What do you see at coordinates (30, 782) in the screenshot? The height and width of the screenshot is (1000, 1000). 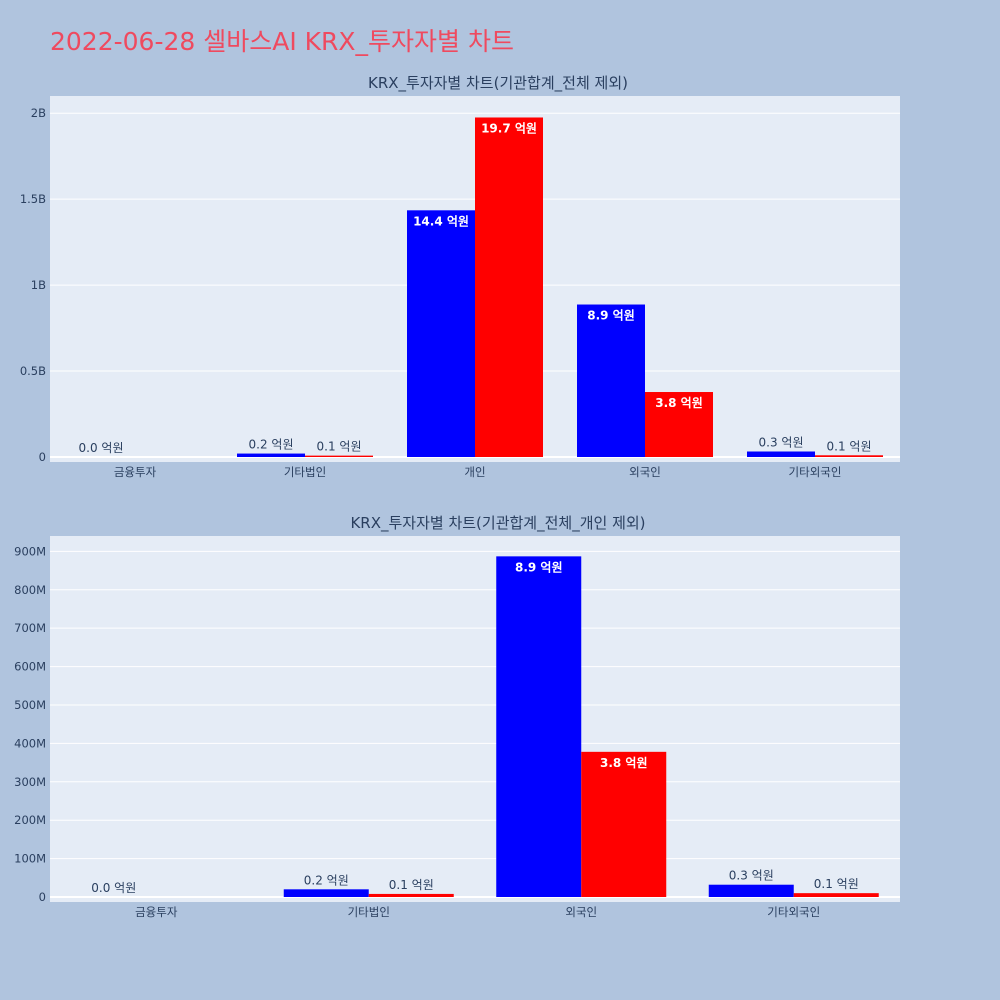 I see `y-tick-label: 300M` at bounding box center [30, 782].